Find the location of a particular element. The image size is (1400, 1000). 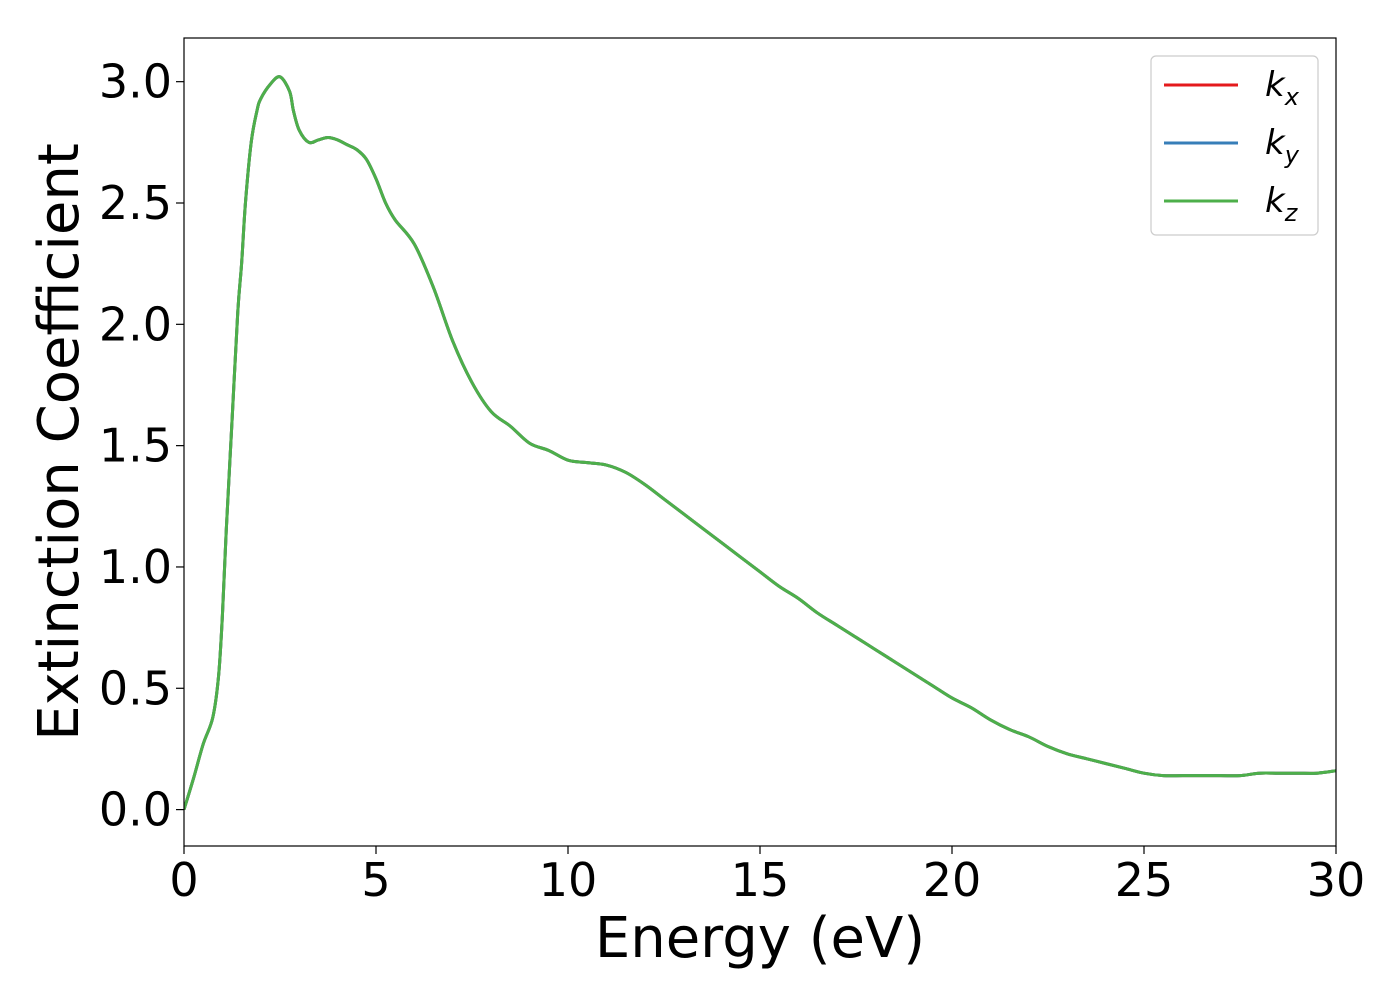

y-tick-label: 1.0 is located at coordinates (135, 567).